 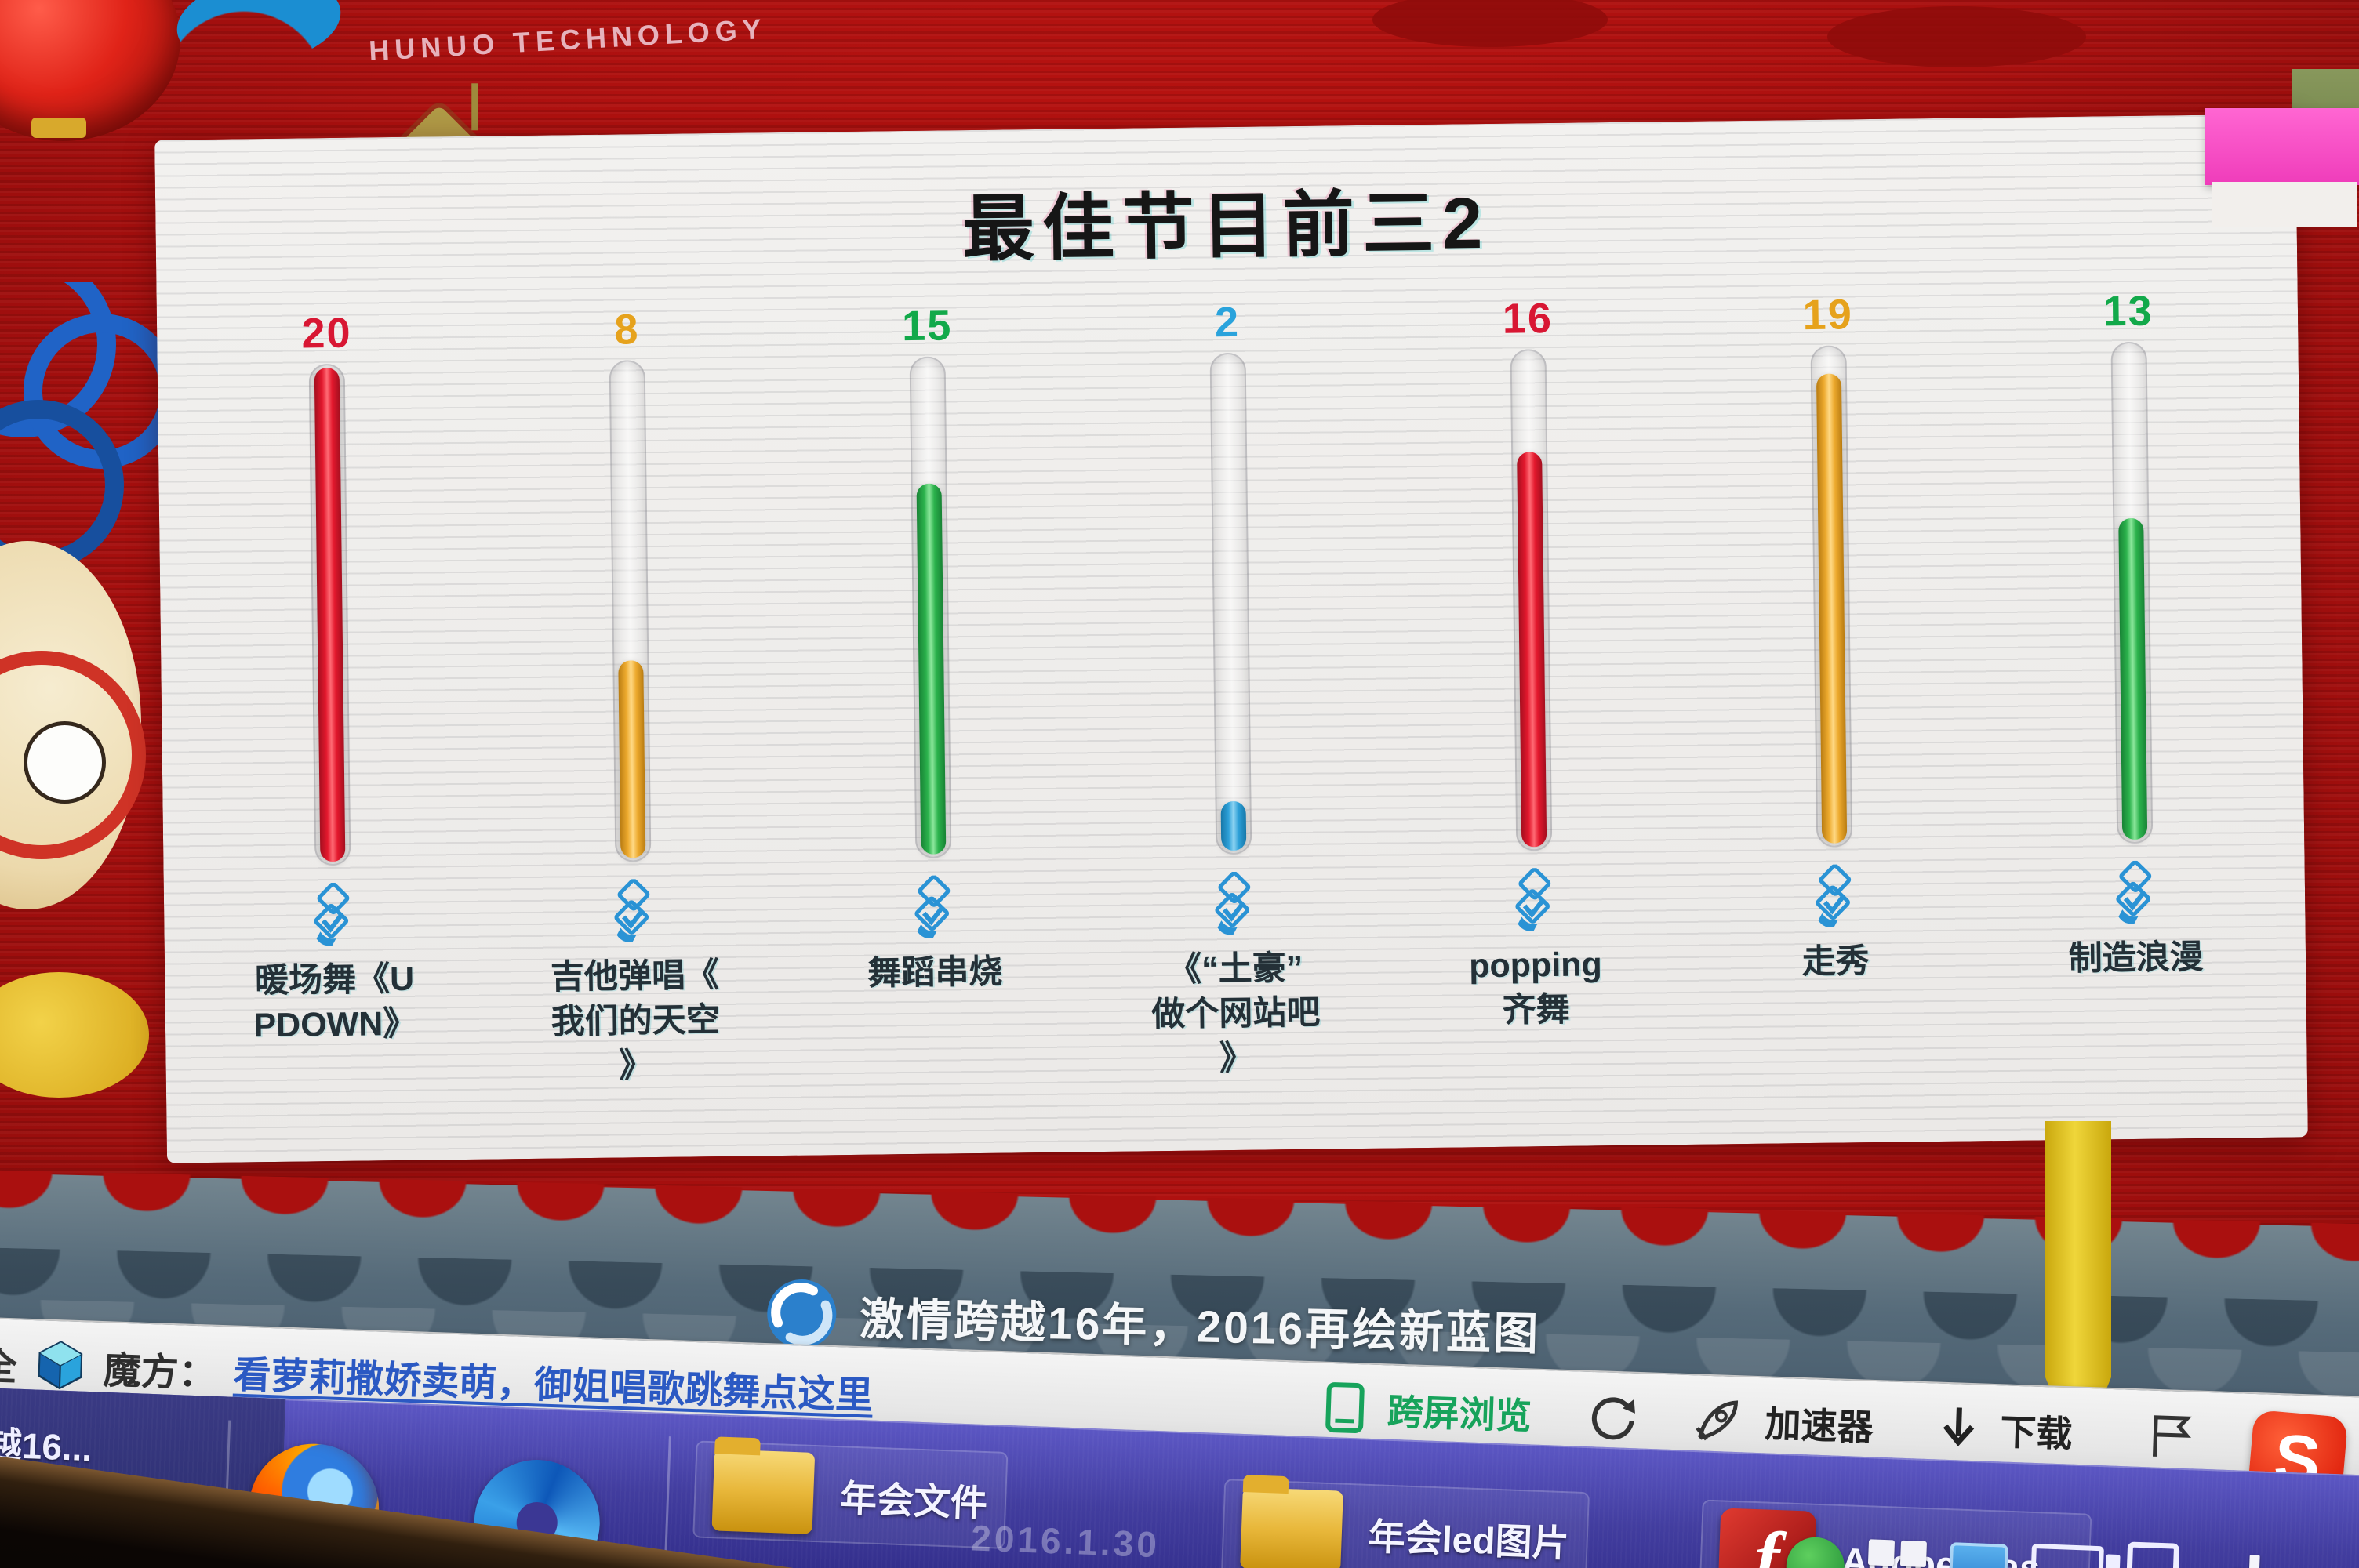 I want to click on bar-category-label: 暖场舞《U PDOWN》, so click(x=335, y=1002).